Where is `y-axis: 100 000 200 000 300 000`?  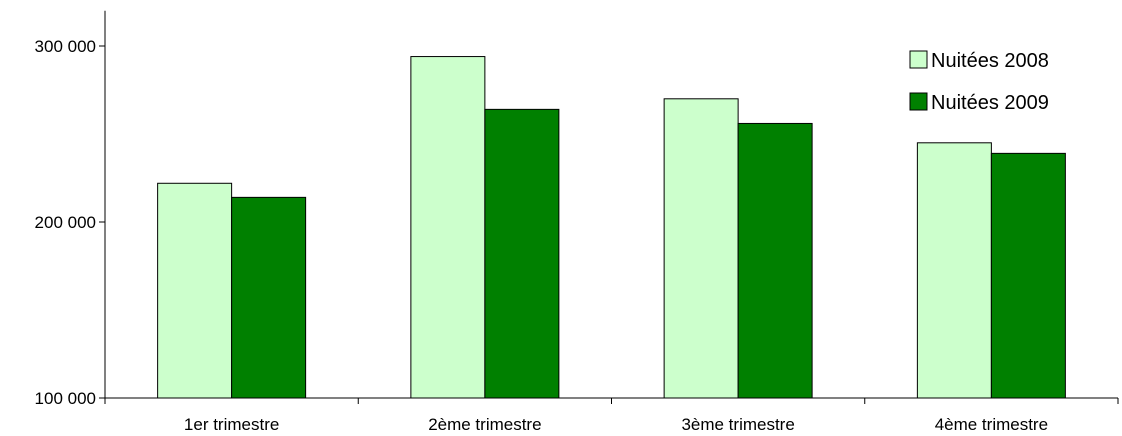 y-axis: 100 000 200 000 300 000 is located at coordinates (70, 209).